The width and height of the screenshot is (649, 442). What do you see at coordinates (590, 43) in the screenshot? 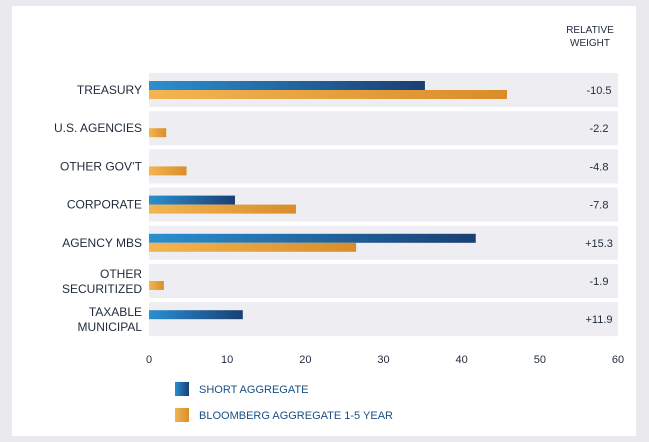
I see `relative-weight-header-line2: WEIGHT` at bounding box center [590, 43].